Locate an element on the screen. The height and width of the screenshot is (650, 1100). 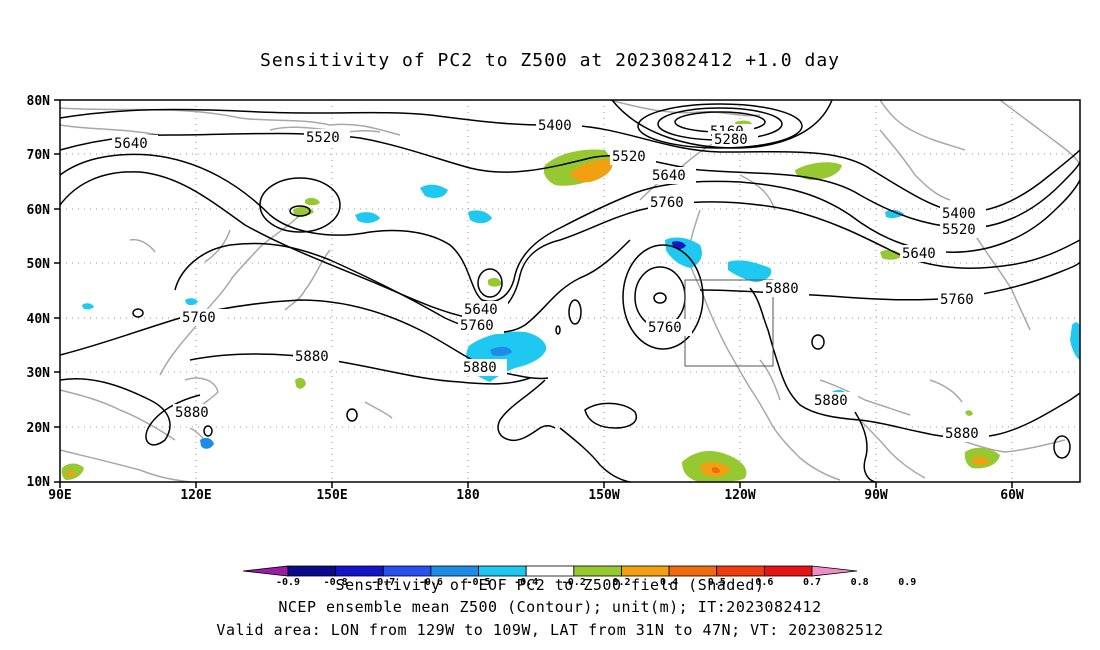
contour-label-5640-a: 5640 is located at coordinates (131, 144).